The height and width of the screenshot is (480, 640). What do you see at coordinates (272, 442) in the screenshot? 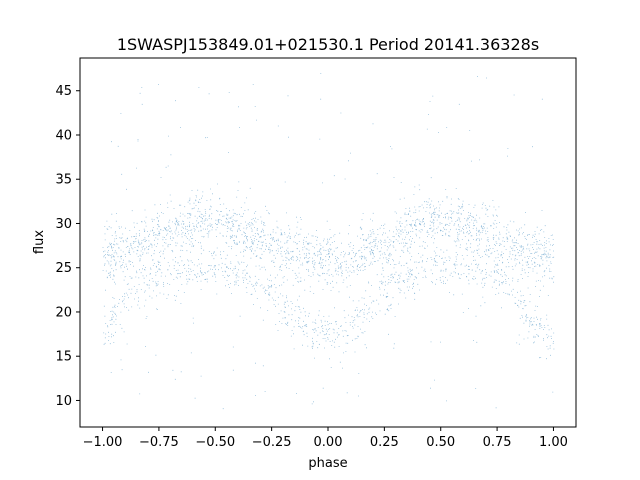
I see `x-tick-label: −0.25` at bounding box center [272, 442].